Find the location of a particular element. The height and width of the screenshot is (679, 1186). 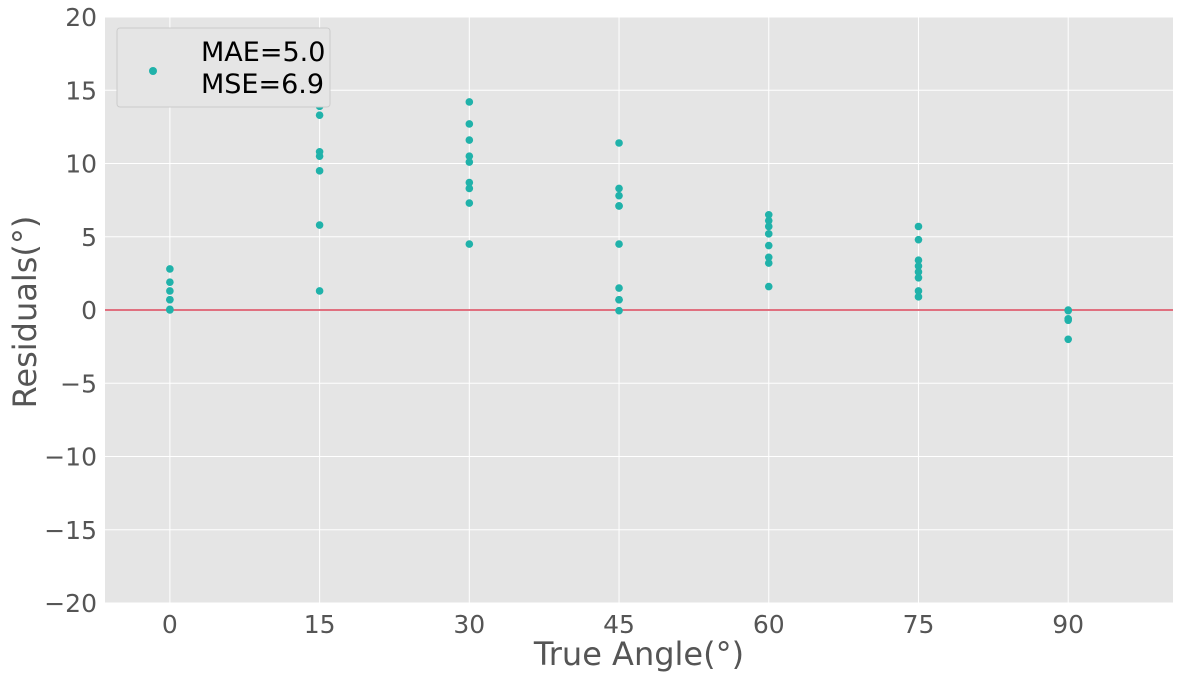

x-tick-labels: 0 15 30 45 60 75 90 is located at coordinates (623, 624).